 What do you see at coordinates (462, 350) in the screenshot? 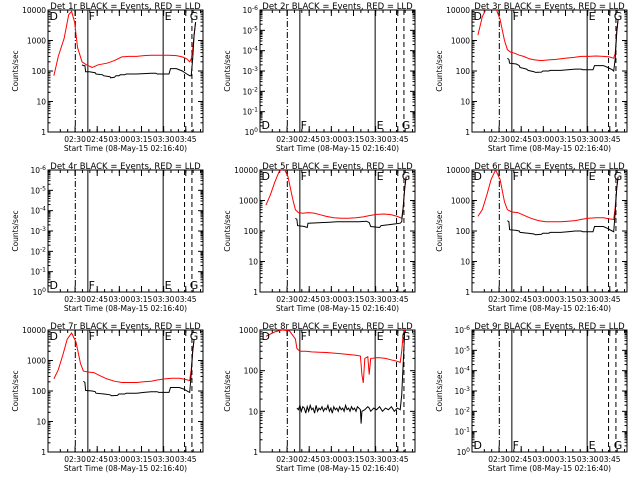
I see `y-tick-label: 10⁻⁵` at bounding box center [462, 350].